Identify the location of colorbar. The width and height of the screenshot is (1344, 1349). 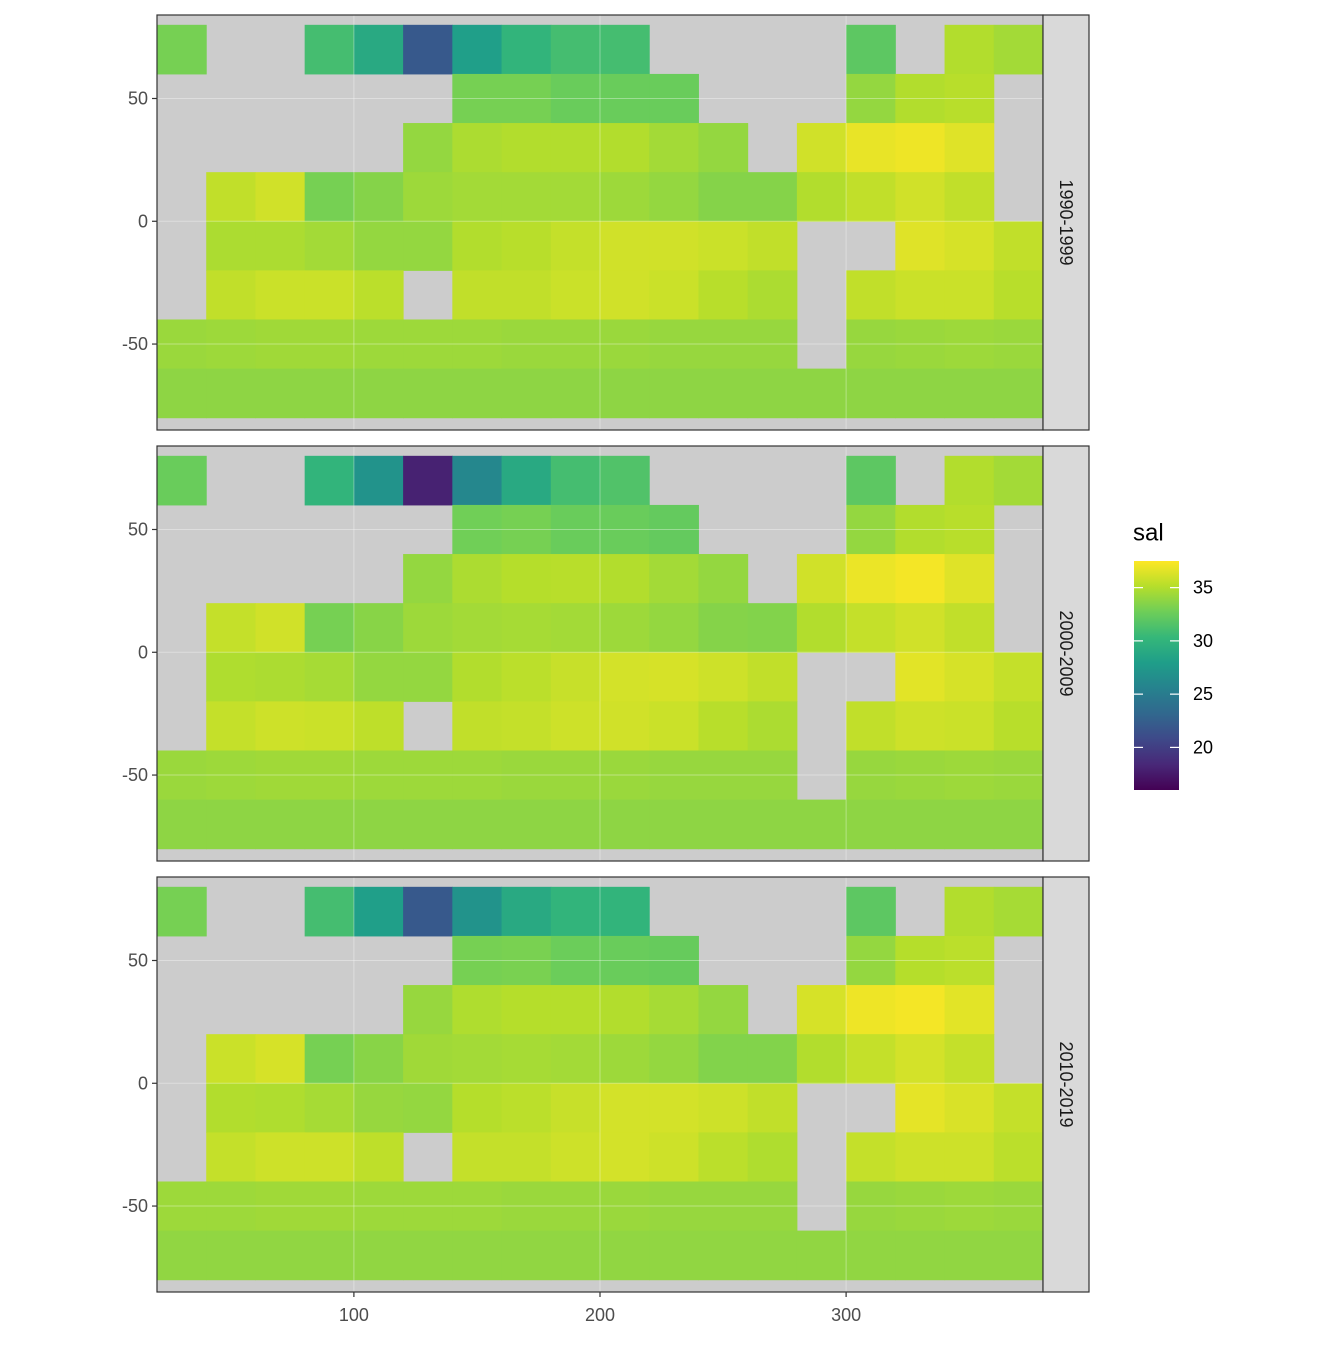
(1156, 675).